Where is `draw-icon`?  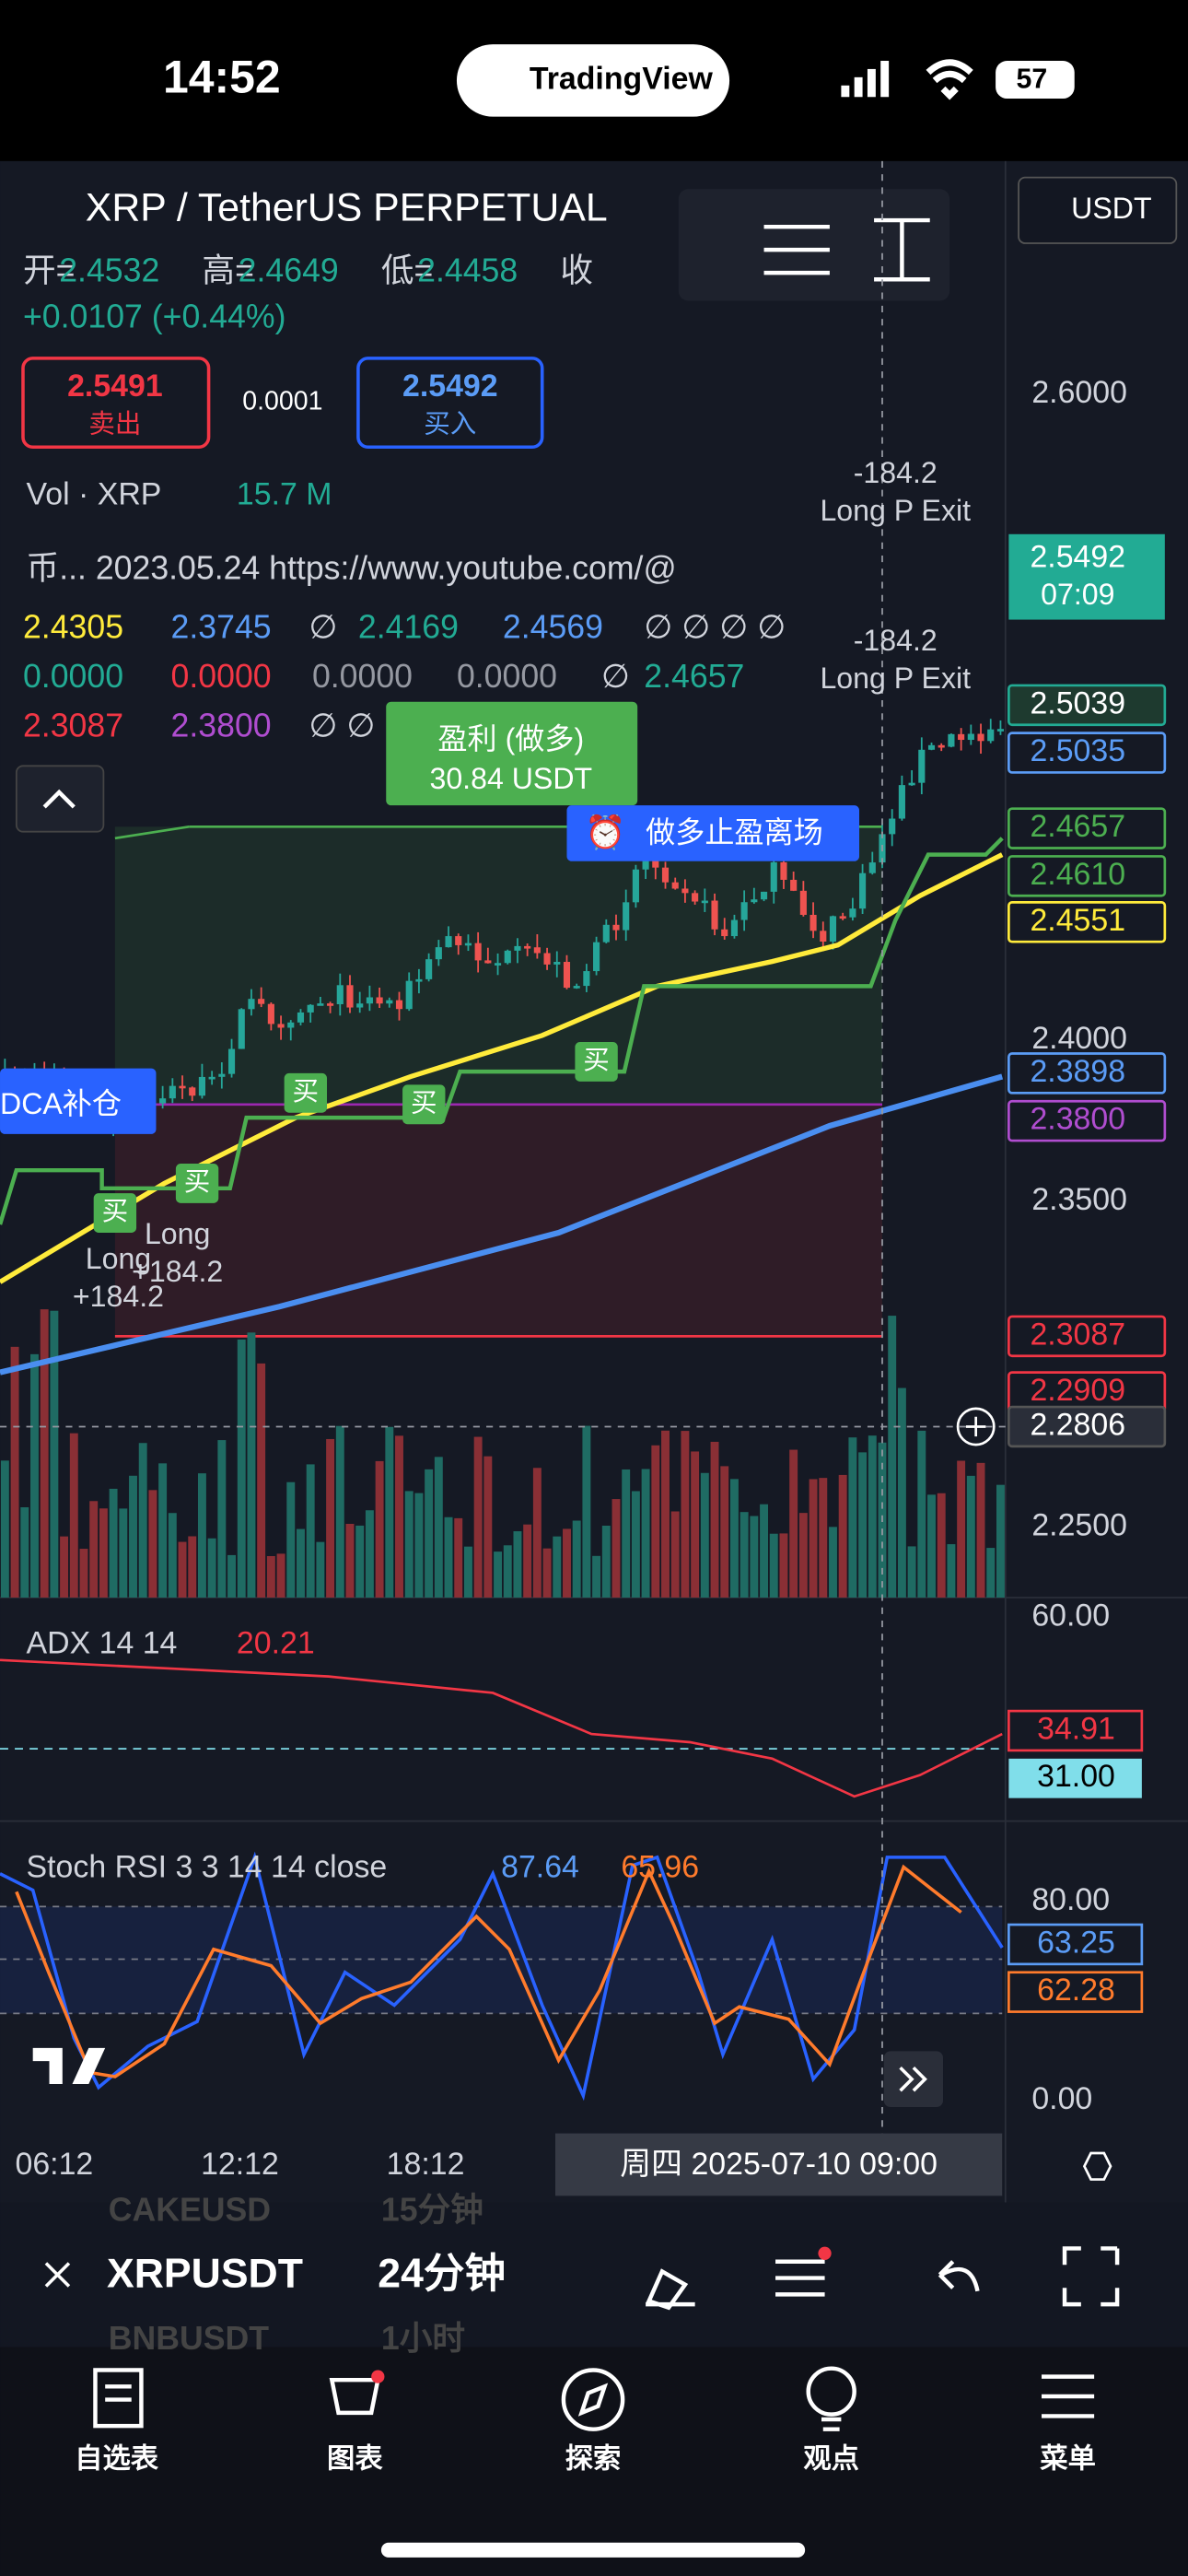 draw-icon is located at coordinates (671, 2289).